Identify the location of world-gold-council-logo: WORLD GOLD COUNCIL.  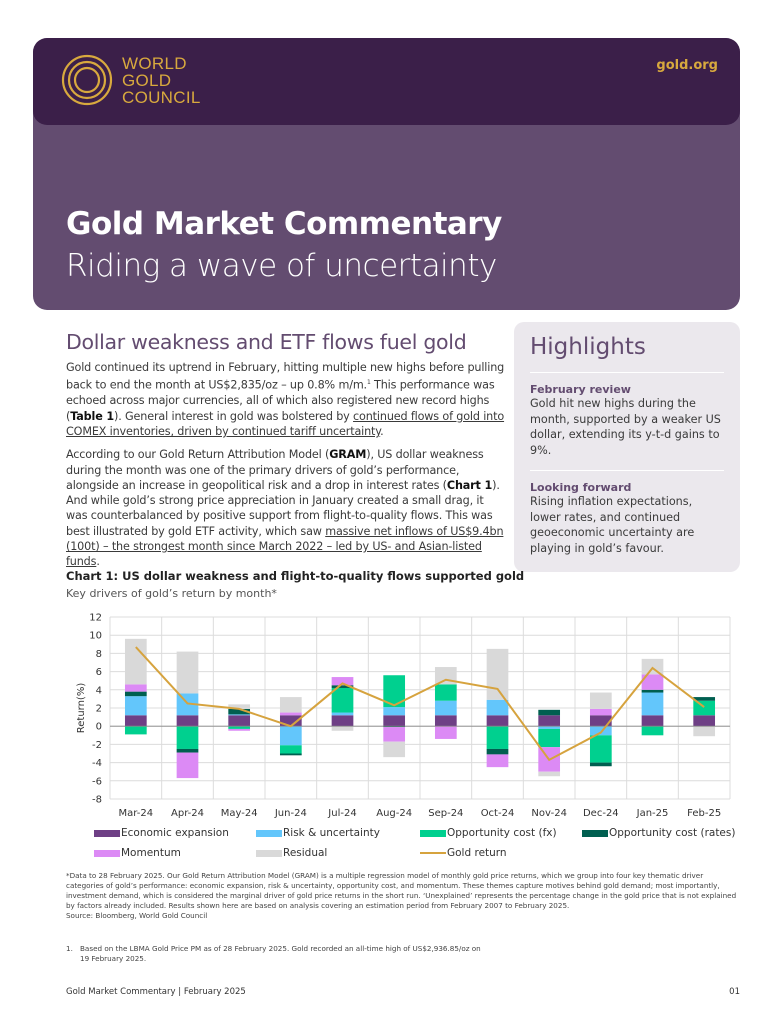
(130, 80).